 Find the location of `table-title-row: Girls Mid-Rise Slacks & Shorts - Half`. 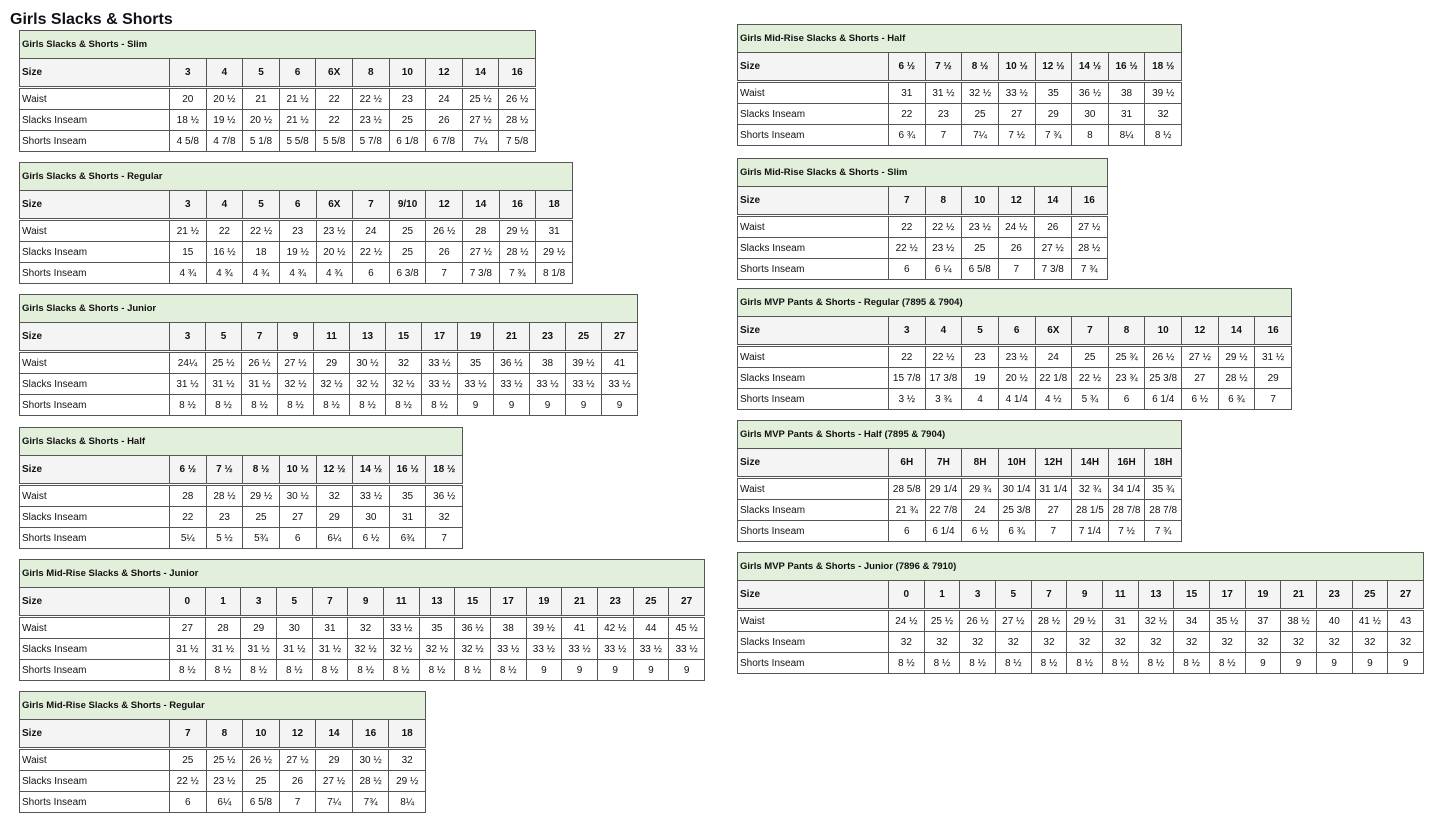

table-title-row: Girls Mid-Rise Slacks & Shorts - Half is located at coordinates (959, 38).